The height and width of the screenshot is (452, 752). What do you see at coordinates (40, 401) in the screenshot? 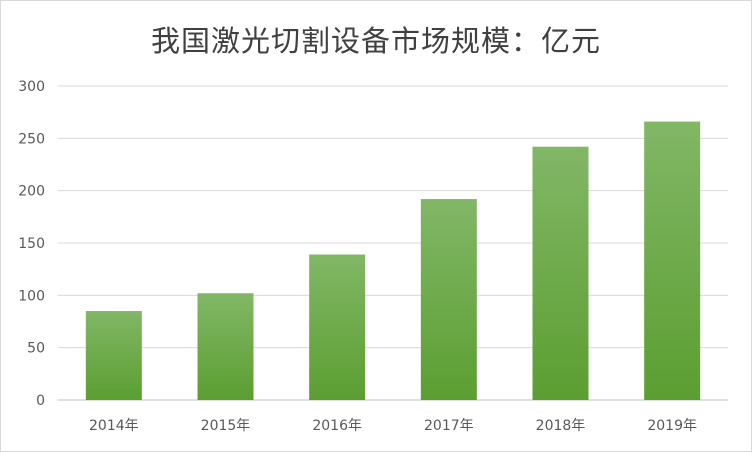
I see `y-tick-label: 0` at bounding box center [40, 401].